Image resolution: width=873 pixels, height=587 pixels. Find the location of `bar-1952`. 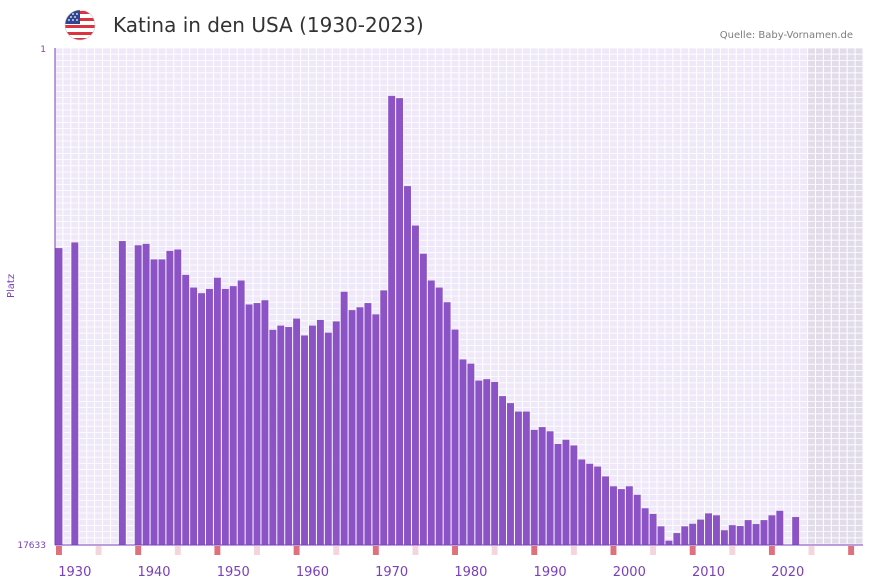

bar-1952 is located at coordinates (249, 424).